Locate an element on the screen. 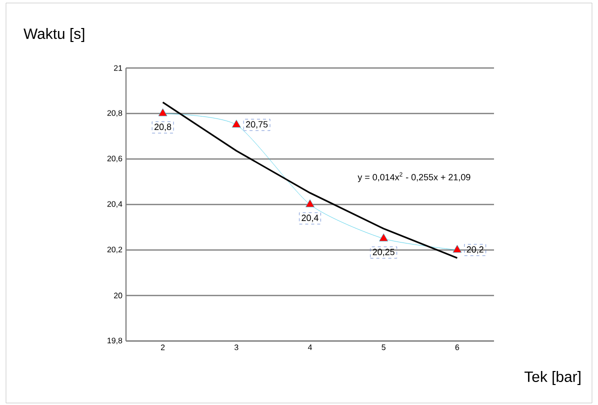 This screenshot has width=598, height=405. data-label: 20,8 is located at coordinates (163, 128).